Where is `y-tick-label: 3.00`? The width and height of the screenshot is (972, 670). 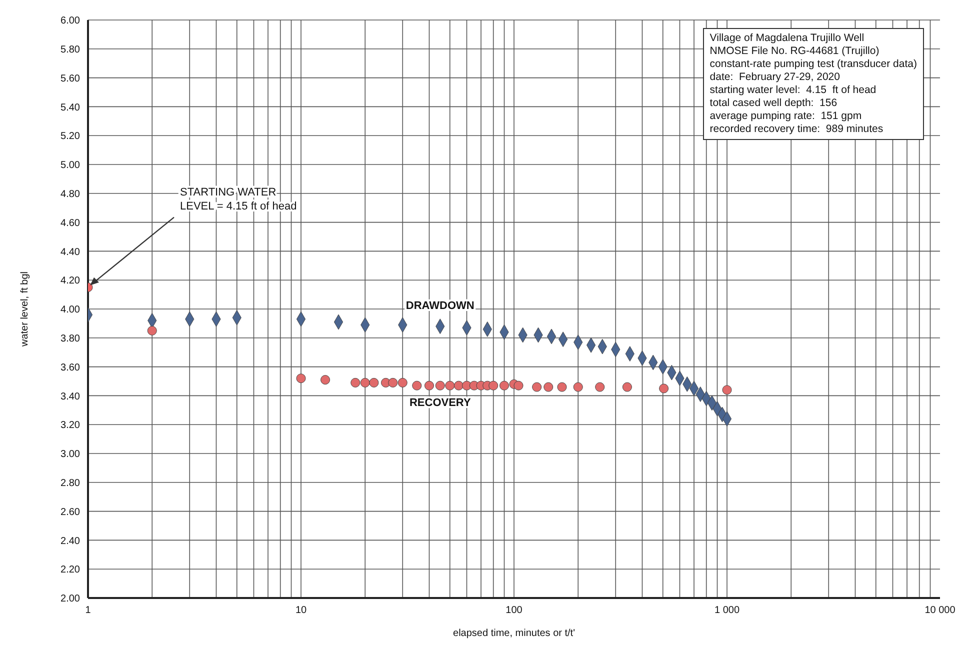
y-tick-label: 3.00 is located at coordinates (70, 454).